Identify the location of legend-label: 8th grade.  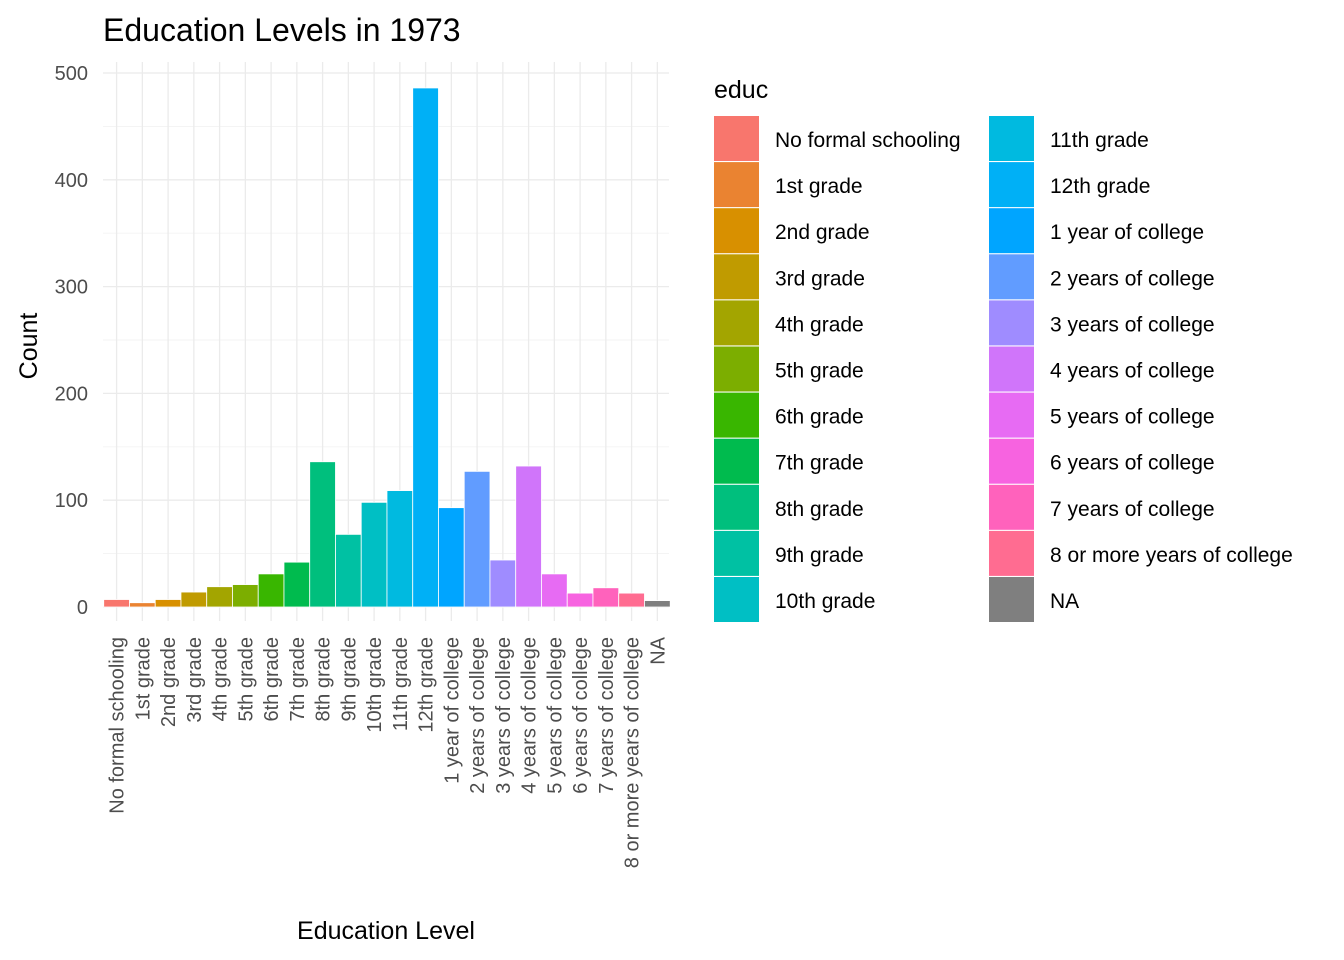
(819, 509).